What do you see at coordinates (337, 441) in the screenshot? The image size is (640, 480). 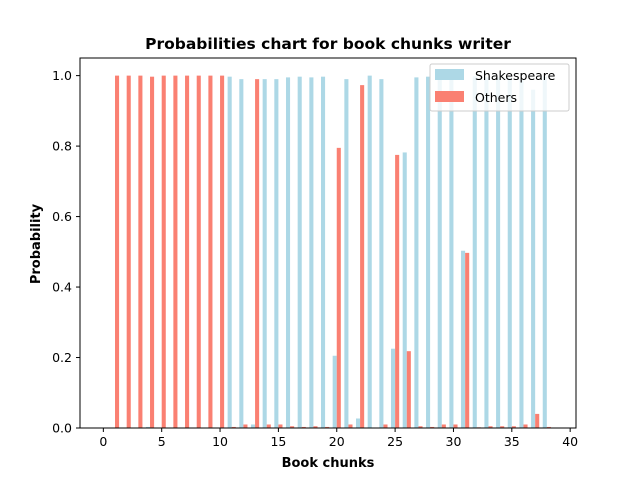 I see `x-tick-label: 20` at bounding box center [337, 441].